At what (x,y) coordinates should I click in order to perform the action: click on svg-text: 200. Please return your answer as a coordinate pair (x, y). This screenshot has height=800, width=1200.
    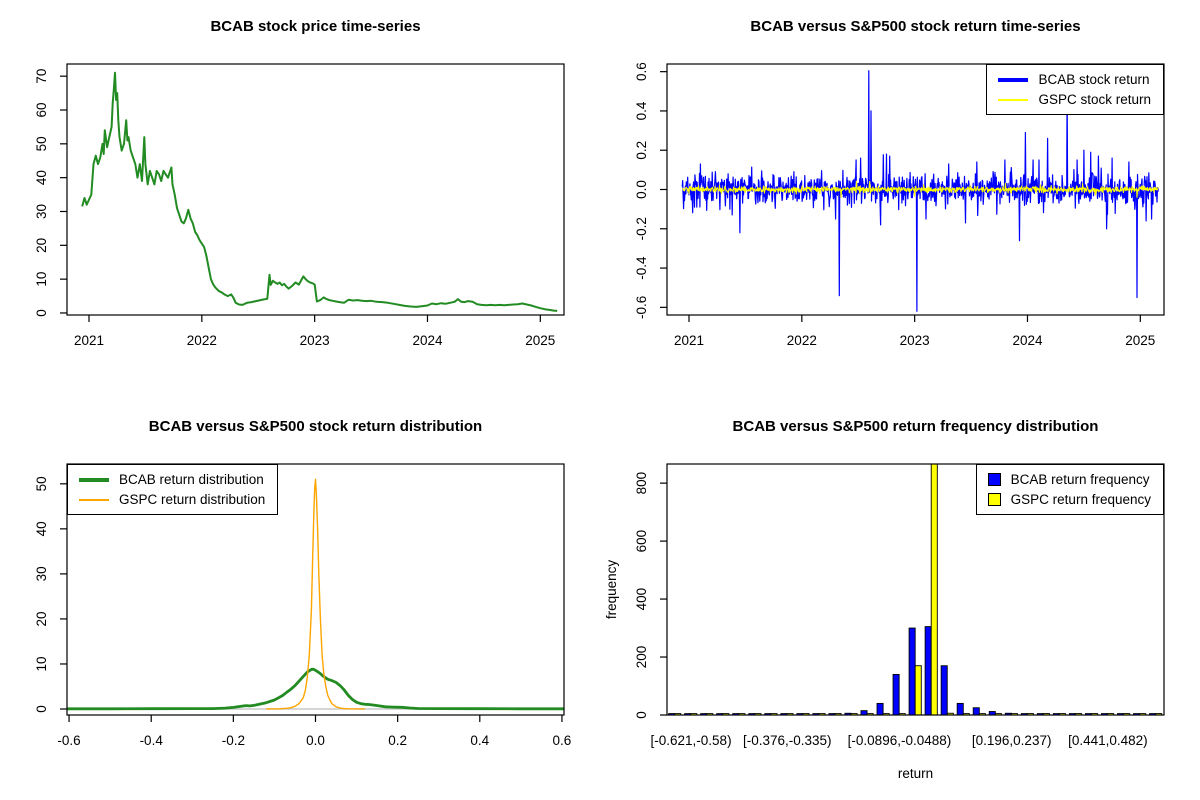
    Looking at the image, I should click on (641, 657).